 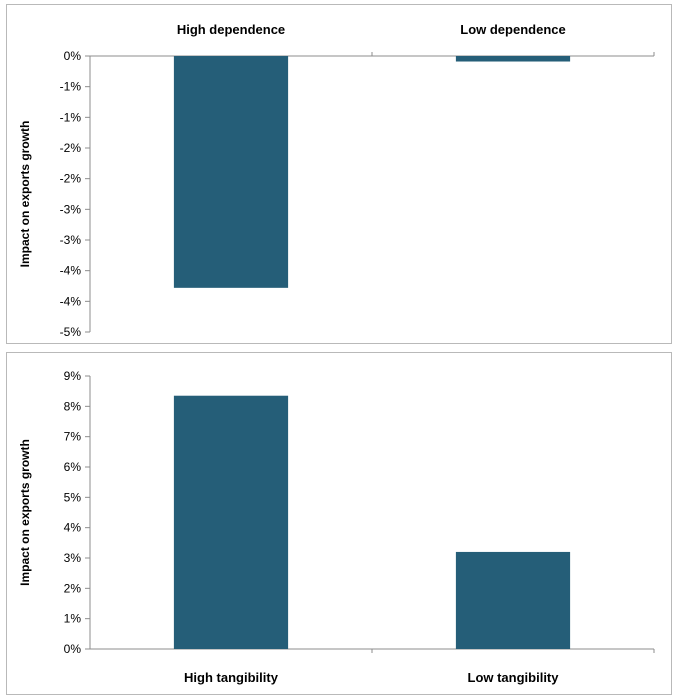 What do you see at coordinates (512, 29) in the screenshot?
I see `category-label: Low dependence` at bounding box center [512, 29].